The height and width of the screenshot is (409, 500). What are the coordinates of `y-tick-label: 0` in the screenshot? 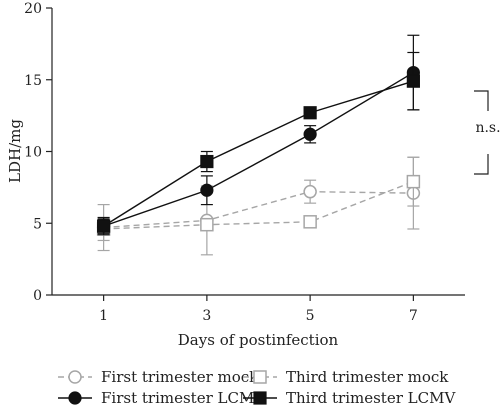 It's located at (37, 296).